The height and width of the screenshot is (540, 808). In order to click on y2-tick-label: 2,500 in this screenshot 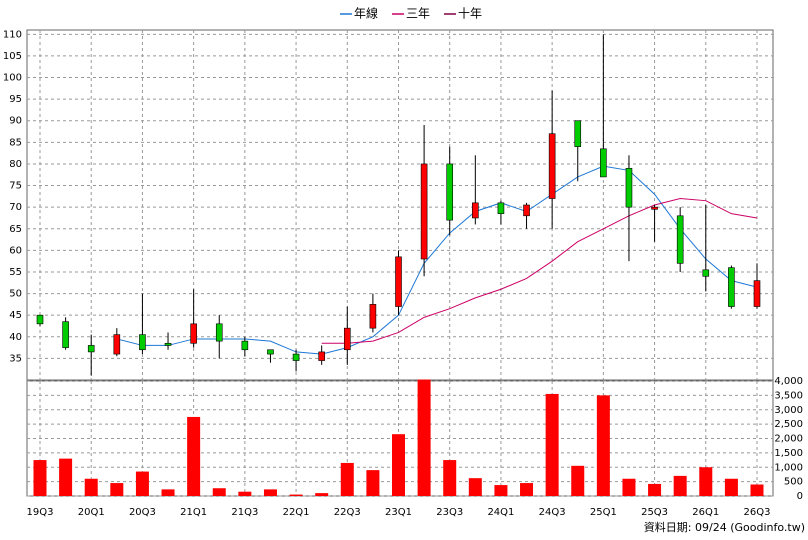, I will do `click(788, 424)`.